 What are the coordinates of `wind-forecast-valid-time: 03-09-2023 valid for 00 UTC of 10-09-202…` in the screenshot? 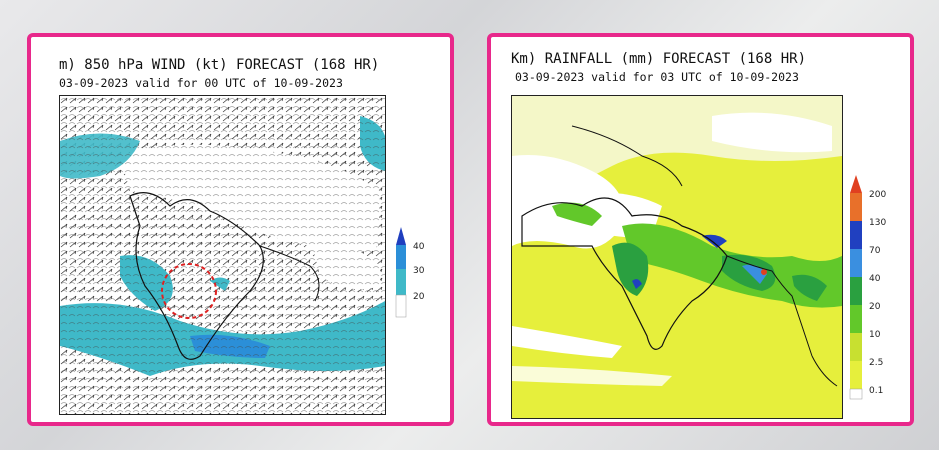 It's located at (201, 83).